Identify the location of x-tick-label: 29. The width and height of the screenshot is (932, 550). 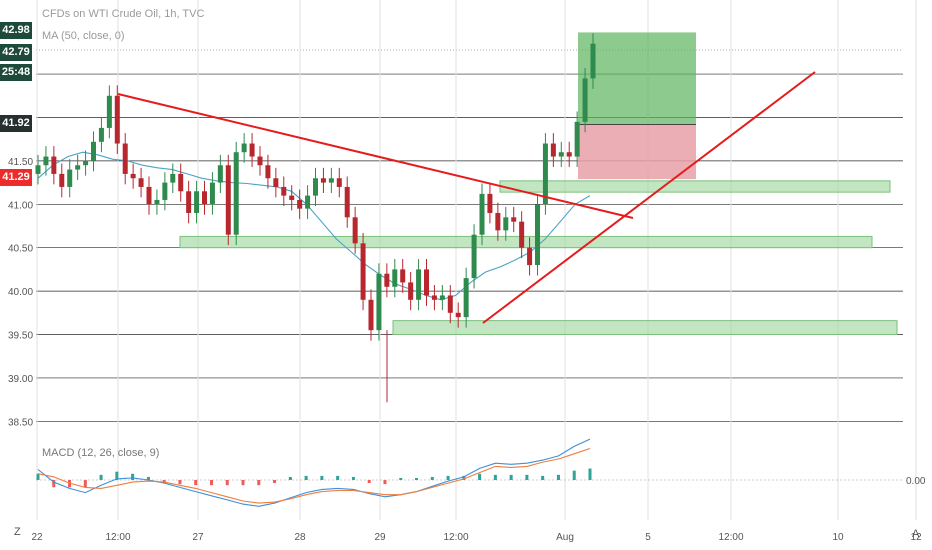
(380, 537).